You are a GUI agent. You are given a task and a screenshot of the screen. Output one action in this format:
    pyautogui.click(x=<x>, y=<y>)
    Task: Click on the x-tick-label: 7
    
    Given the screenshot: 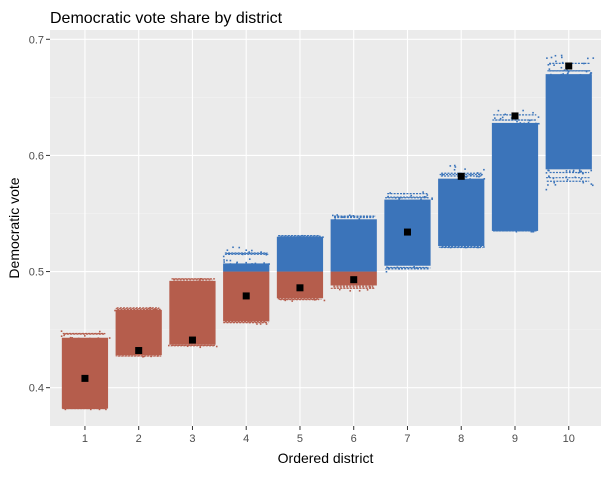 What is the action you would take?
    pyautogui.click(x=407, y=439)
    